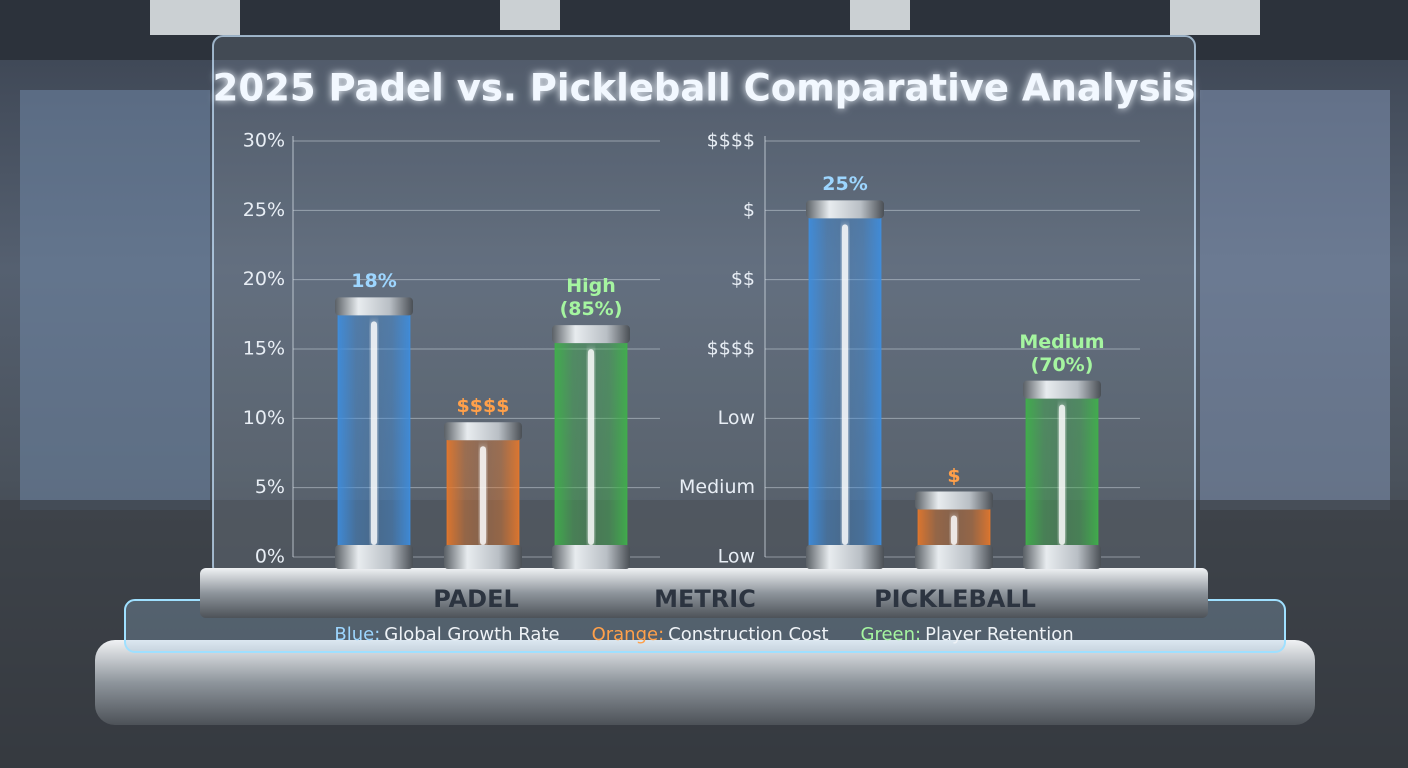 The width and height of the screenshot is (1408, 768). Describe the element at coordinates (743, 279) in the screenshot. I see `y-tick-label: $$` at that location.